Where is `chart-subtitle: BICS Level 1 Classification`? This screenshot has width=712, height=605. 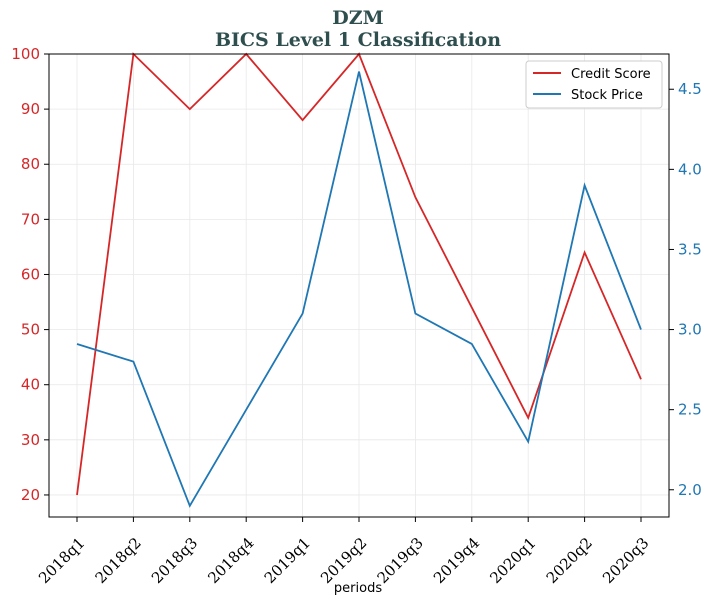 chart-subtitle: BICS Level 1 Classification is located at coordinates (358, 40).